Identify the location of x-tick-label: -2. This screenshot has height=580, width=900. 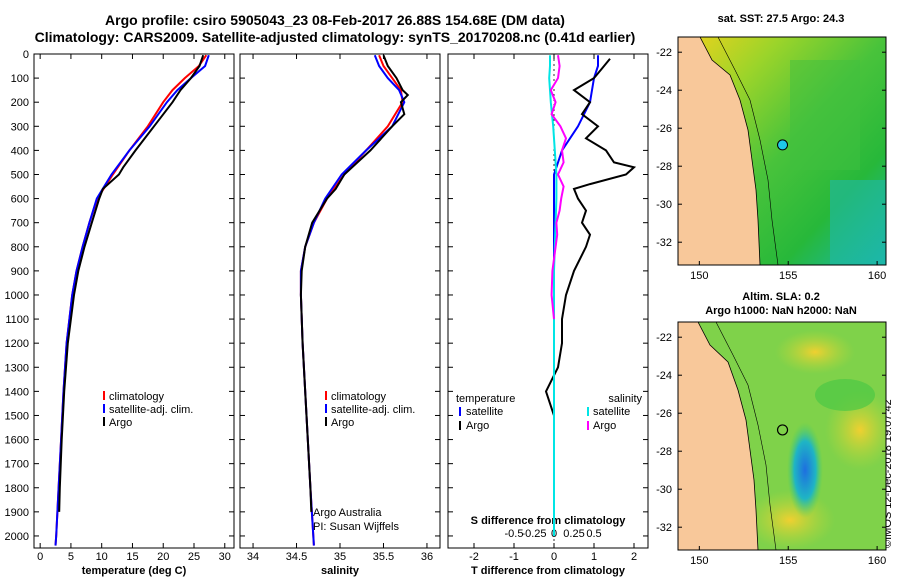
(474, 557).